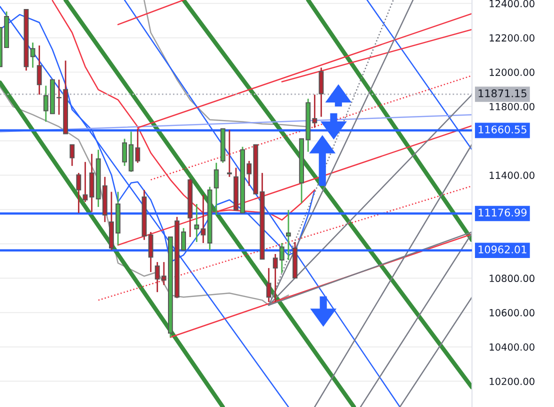 This screenshot has width=554, height=407. Describe the element at coordinates (512, 72) in the screenshot. I see `y-tick-label: 12000.00` at that location.